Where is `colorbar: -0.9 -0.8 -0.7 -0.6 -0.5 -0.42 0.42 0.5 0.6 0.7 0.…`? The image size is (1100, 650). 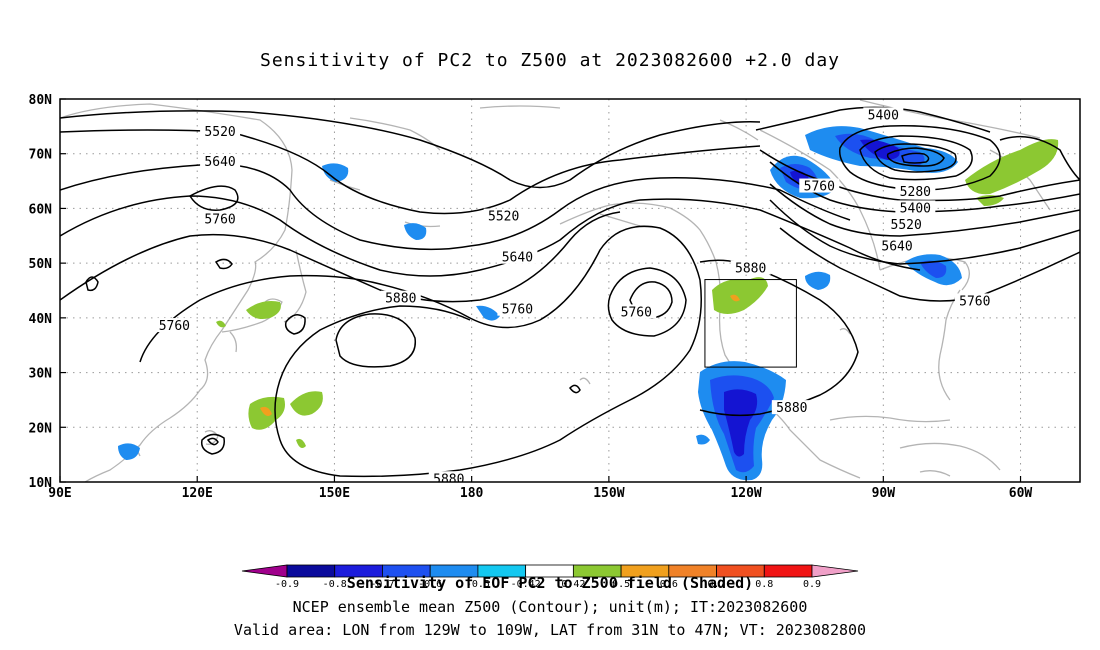 colorbar: -0.9 -0.8 -0.7 -0.6 -0.5 -0.42 0.42 0.5 0.6 0.7 0.… is located at coordinates (550, 577).